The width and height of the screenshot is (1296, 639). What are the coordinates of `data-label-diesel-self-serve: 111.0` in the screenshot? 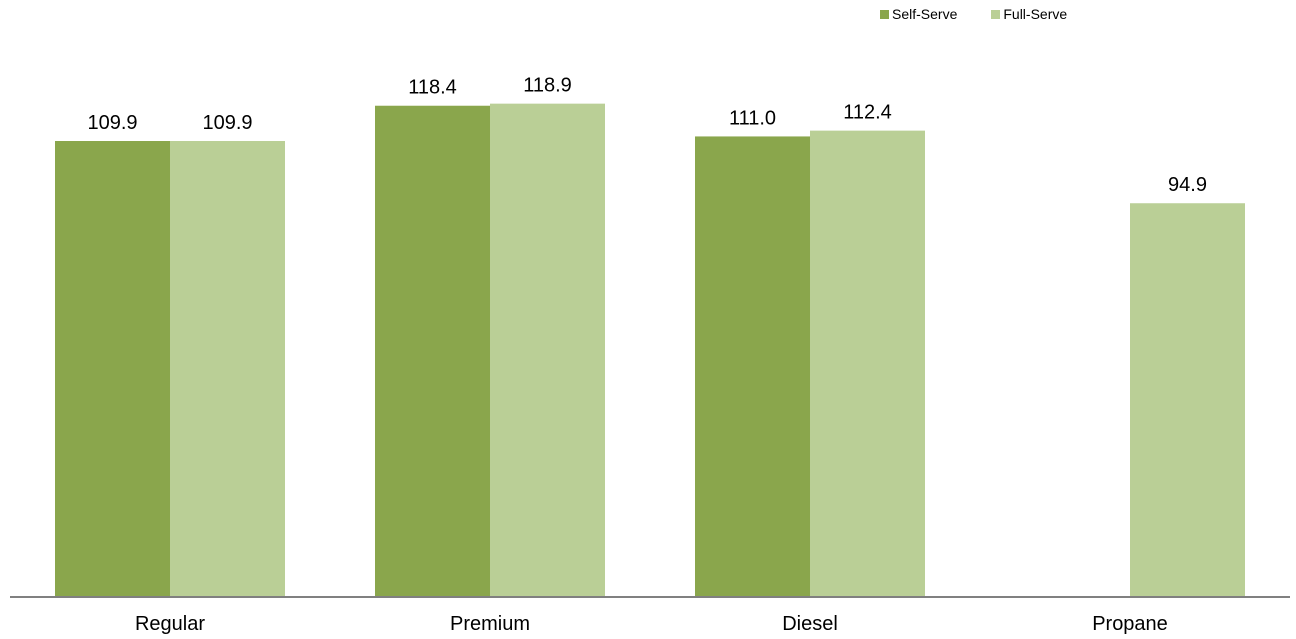 It's located at (752, 118).